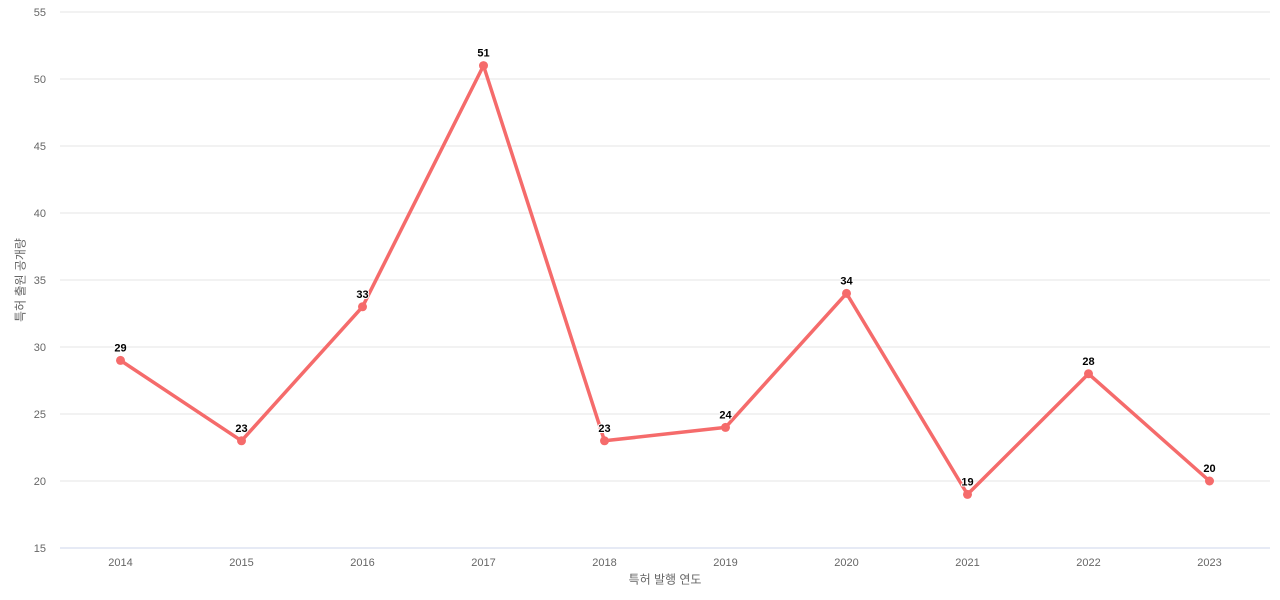 This screenshot has width=1280, height=600. I want to click on x-tick-label: 2023, so click(1209, 563).